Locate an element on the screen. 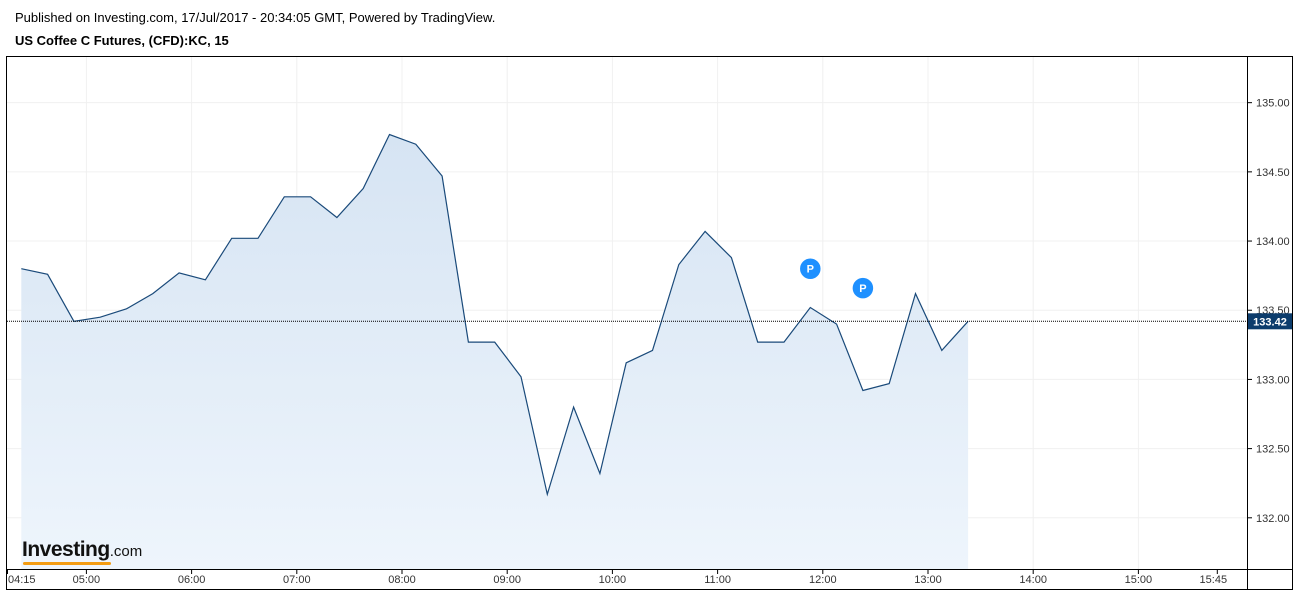 This screenshot has width=1299, height=593. time-tick-label: 10:00 is located at coordinates (613, 580).